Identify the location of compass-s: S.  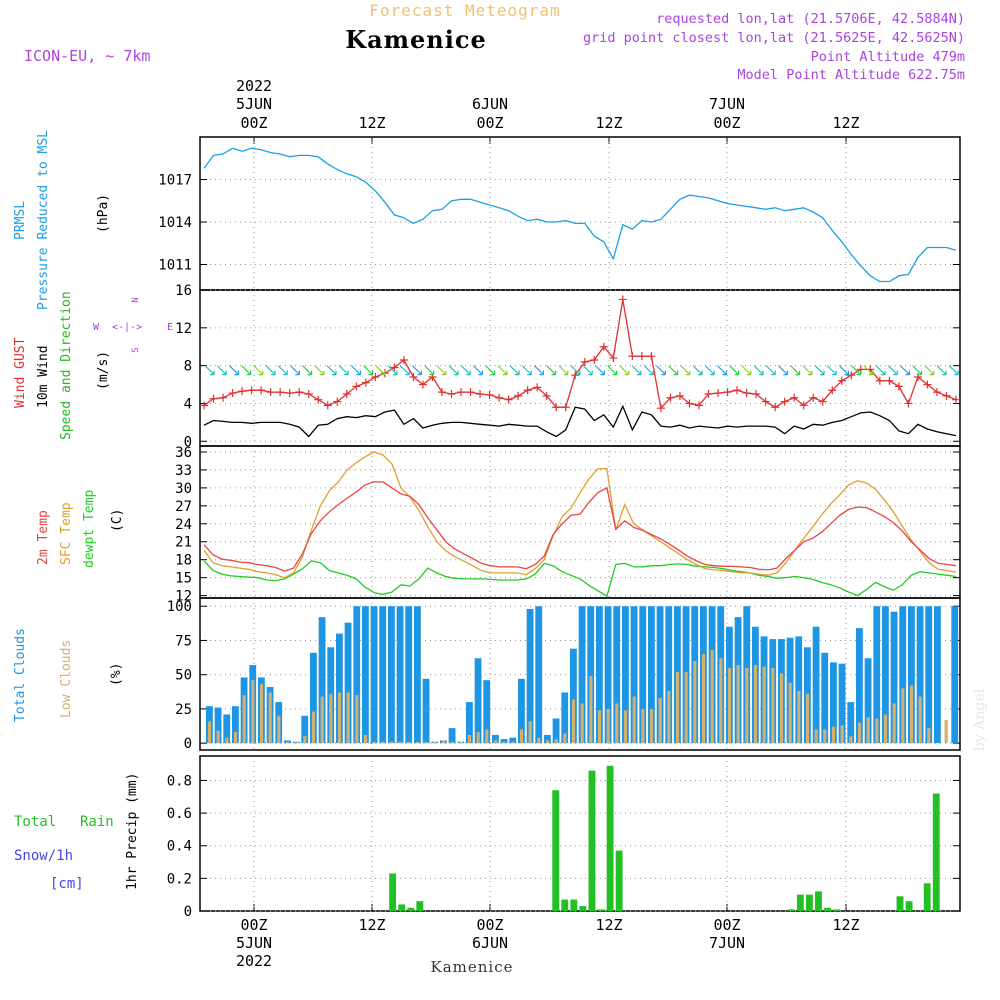
(136, 349).